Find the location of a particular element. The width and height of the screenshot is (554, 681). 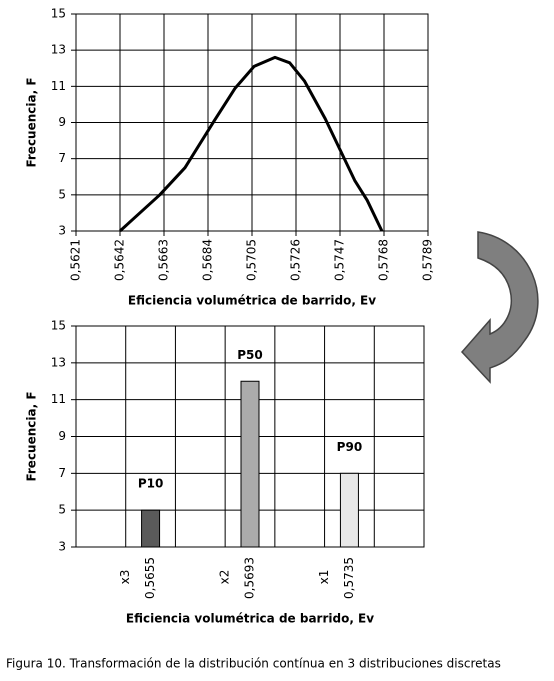

x-tick-label: 0,5747 is located at coordinates (340, 260).